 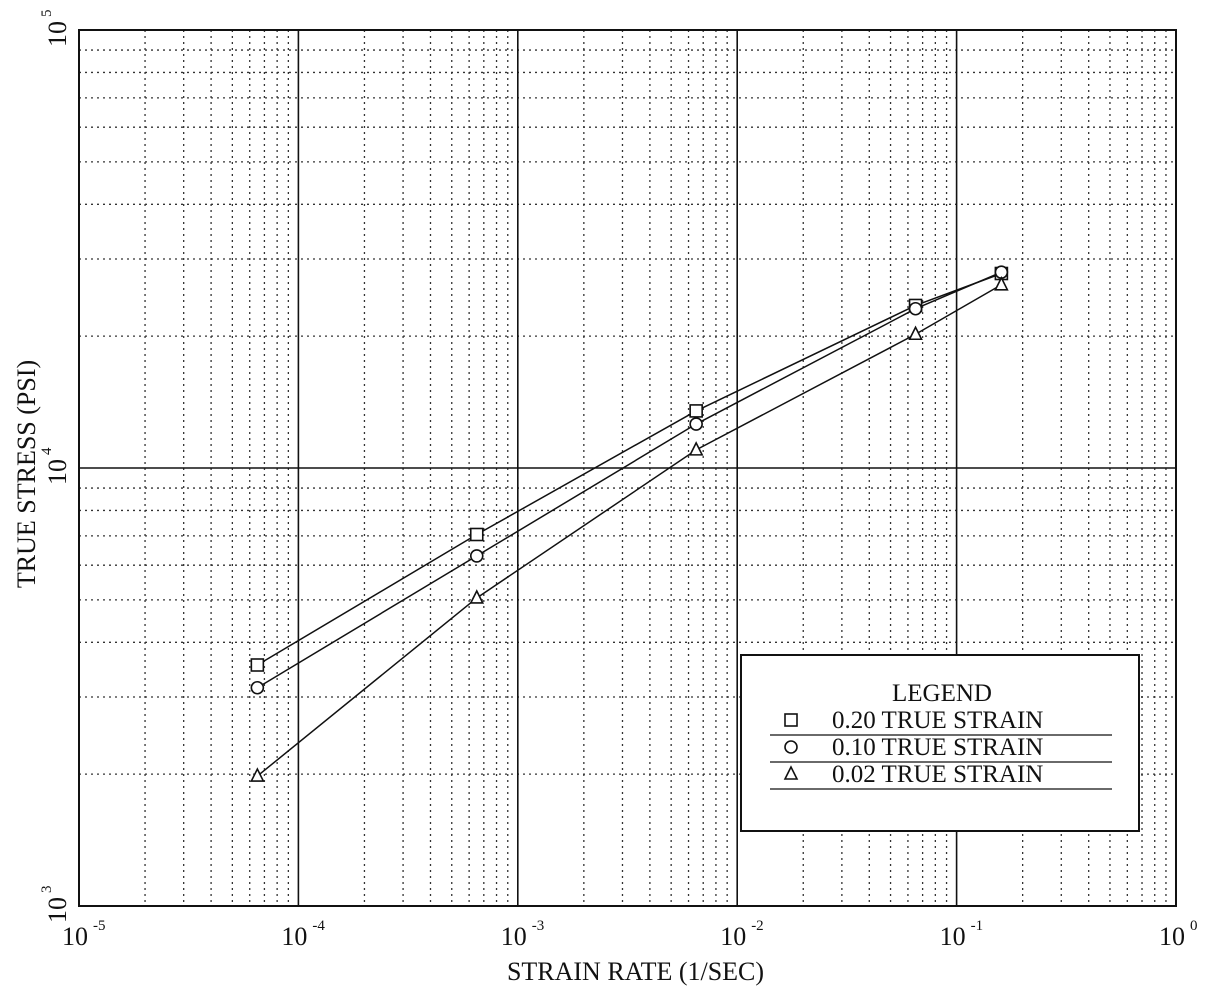 What do you see at coordinates (1194, 926) in the screenshot?
I see `x-tick-exponent: 0` at bounding box center [1194, 926].